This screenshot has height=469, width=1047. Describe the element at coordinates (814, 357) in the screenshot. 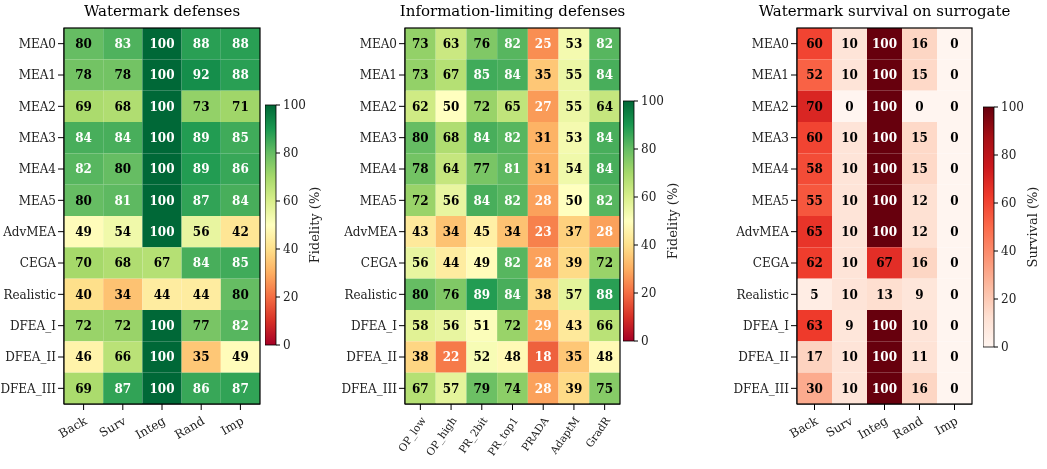

I see `data-label: 17` at that location.